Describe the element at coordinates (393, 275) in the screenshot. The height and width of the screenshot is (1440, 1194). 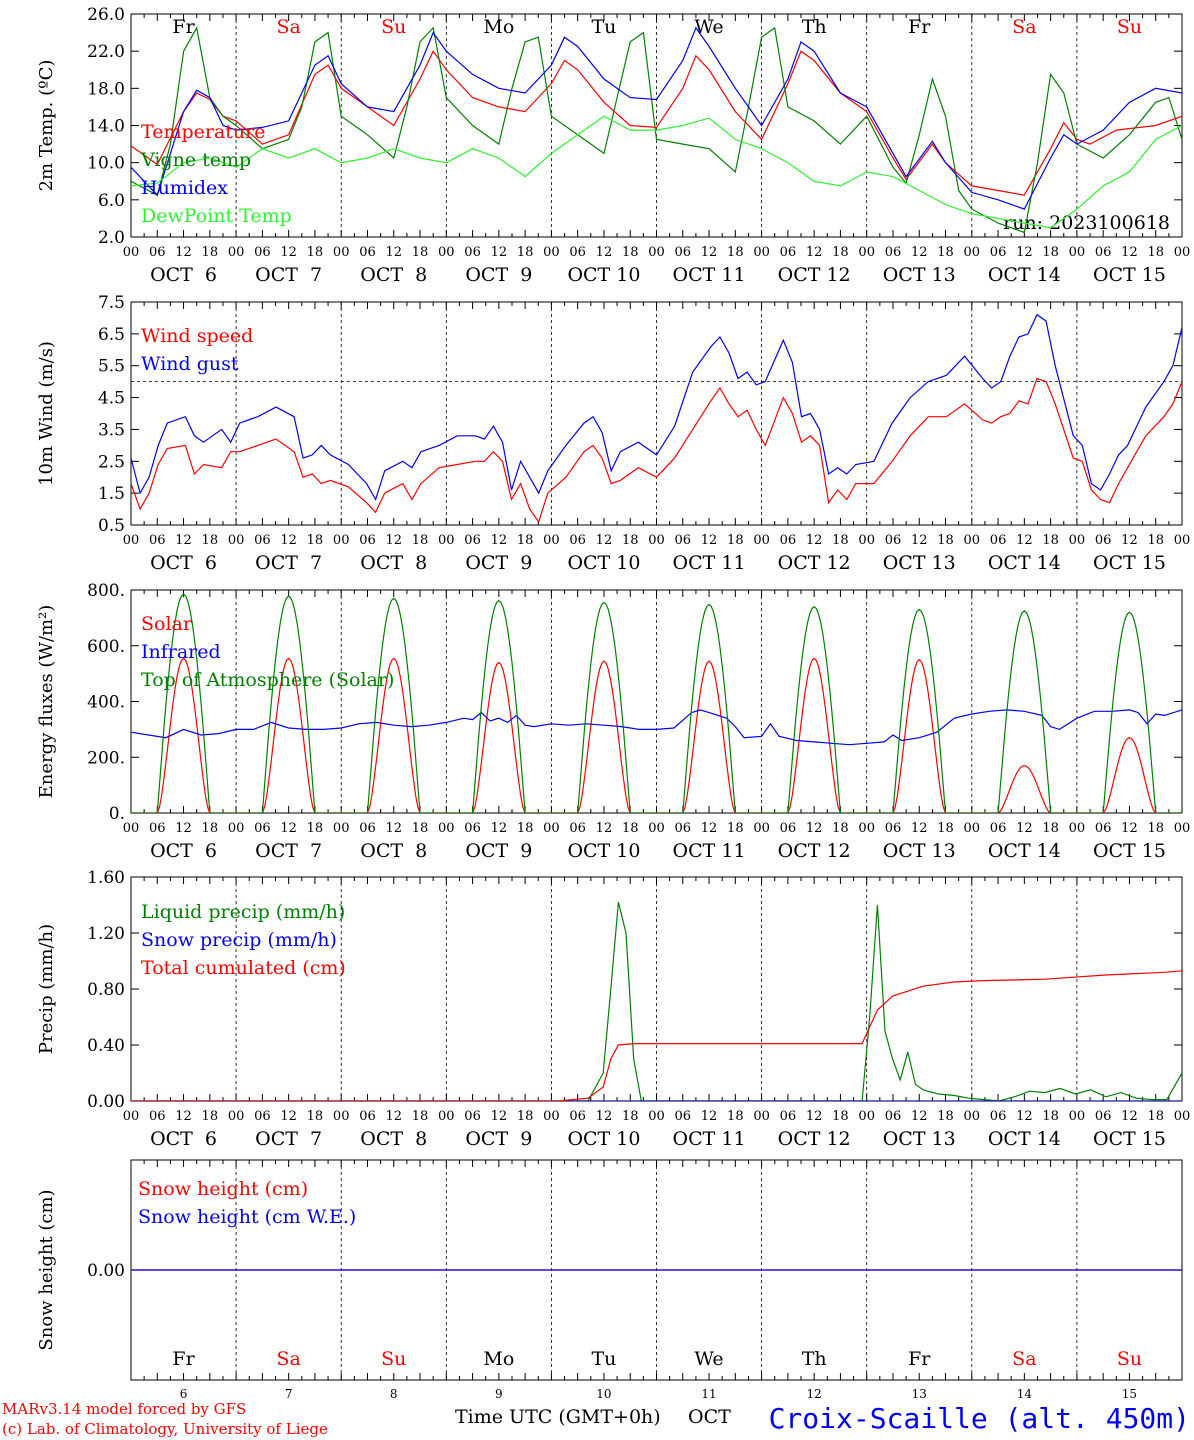
I see `day-label: OCT 8` at that location.